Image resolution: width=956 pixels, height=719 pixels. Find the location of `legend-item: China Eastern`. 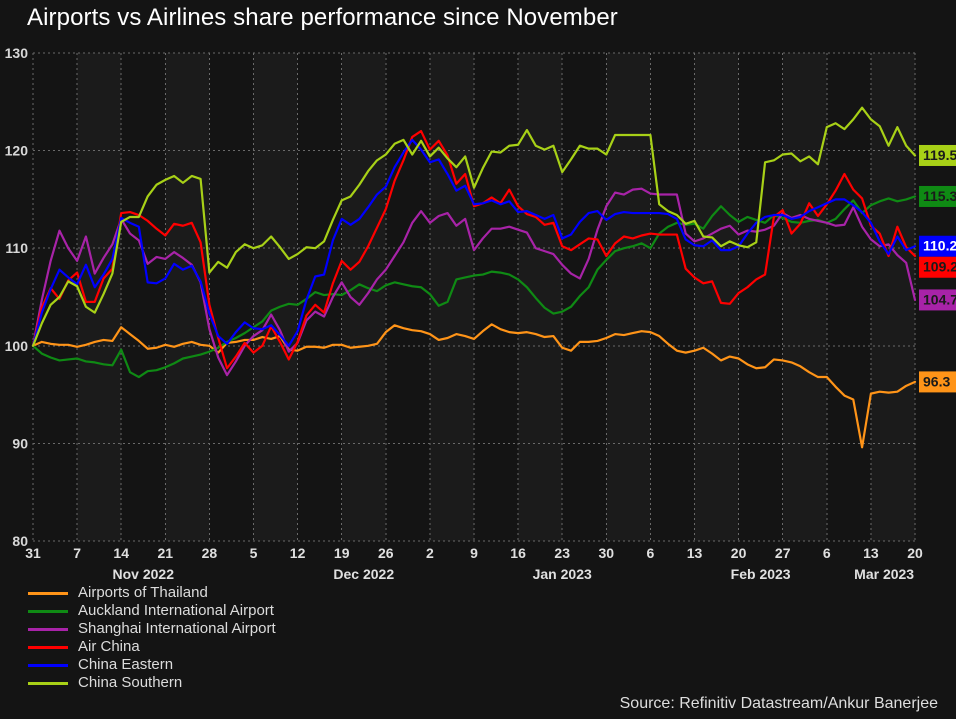

legend-item: China Eastern is located at coordinates (152, 665).